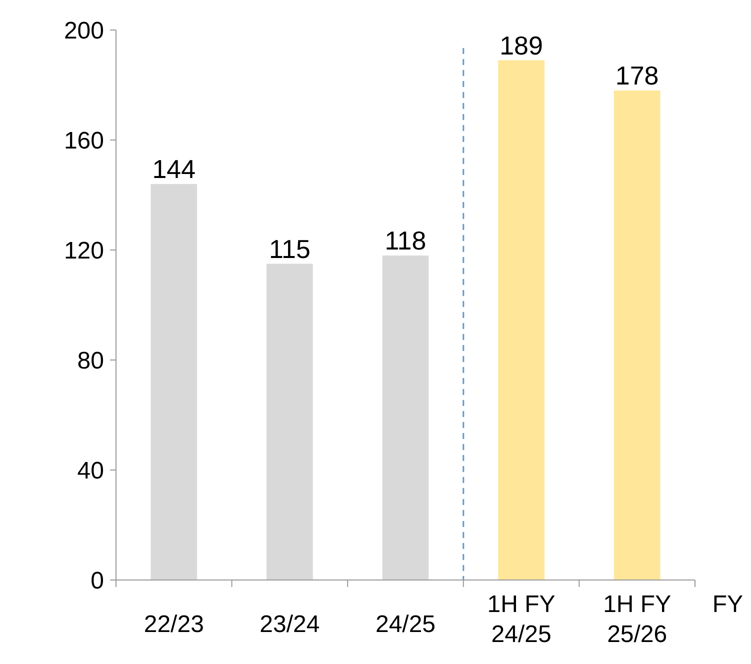 Image resolution: width=751 pixels, height=664 pixels. I want to click on x-tick-label: 22/23, so click(174, 624).